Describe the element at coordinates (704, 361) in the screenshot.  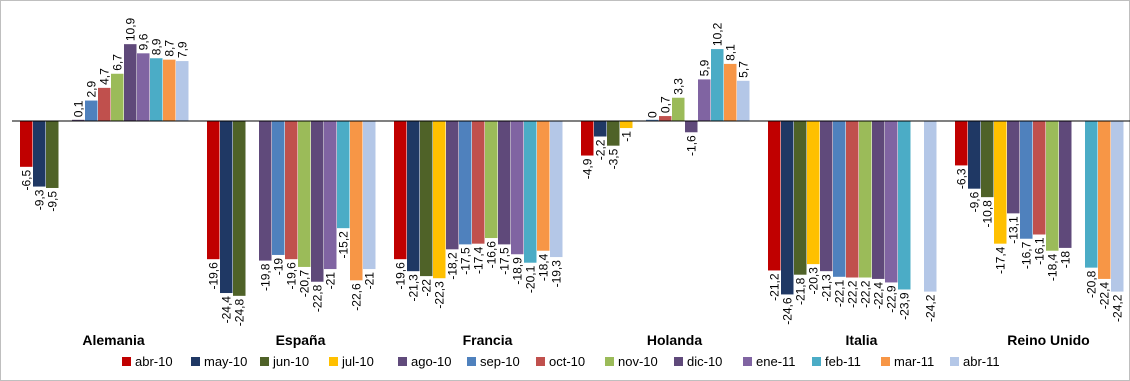
I see `legend-label: dic-10` at that location.